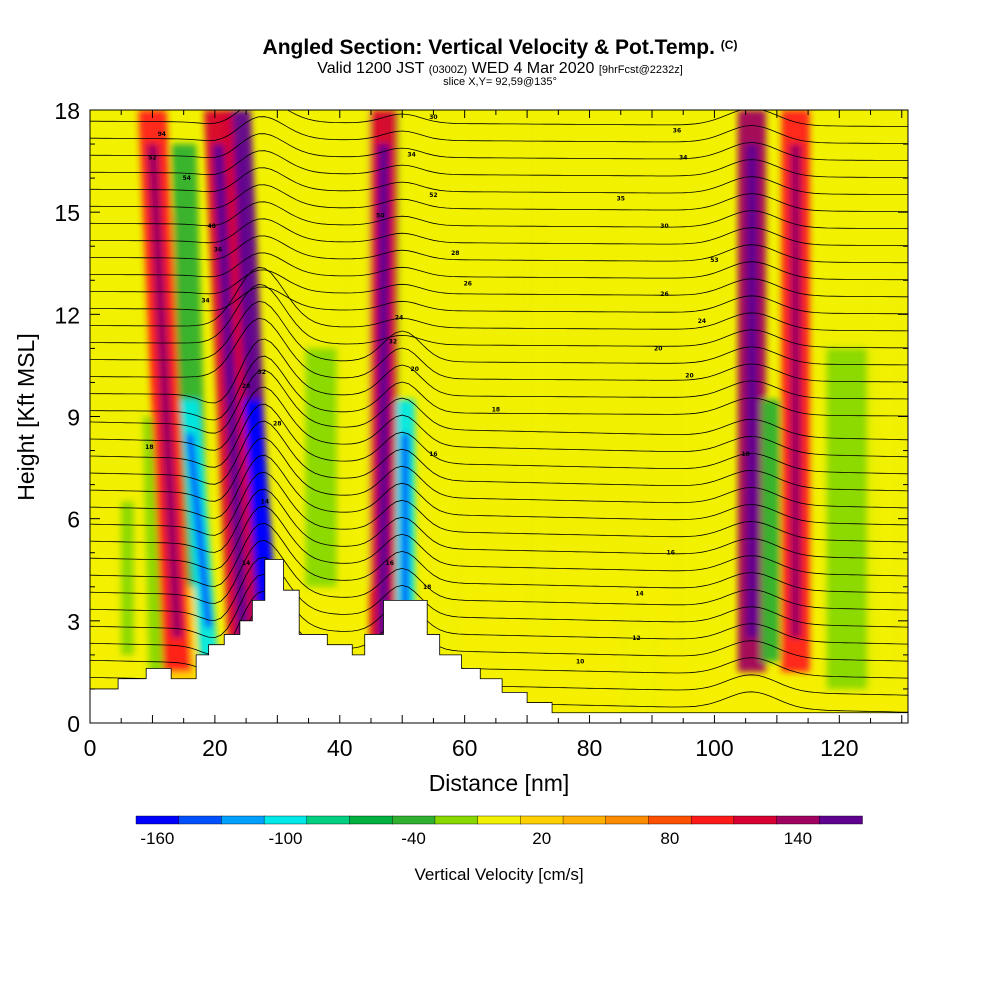 The height and width of the screenshot is (1000, 1000). I want to click on colorbar-tick-label: -40, so click(413, 838).